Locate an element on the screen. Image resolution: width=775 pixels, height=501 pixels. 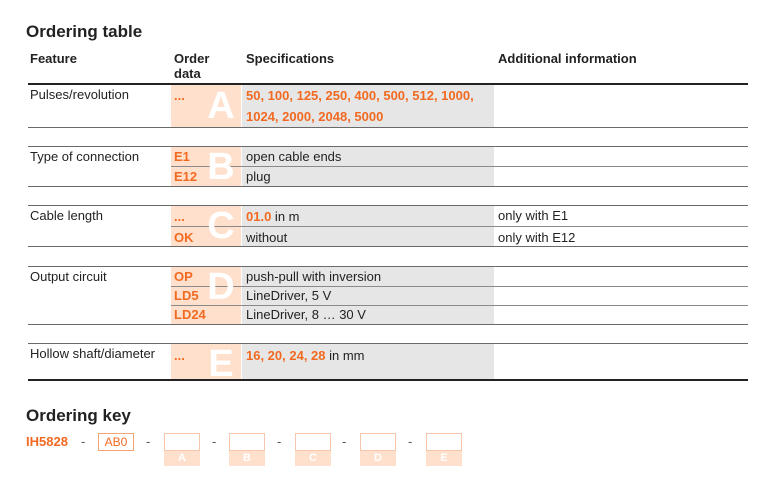
spec-shaft-unit: in mm is located at coordinates (345, 355).